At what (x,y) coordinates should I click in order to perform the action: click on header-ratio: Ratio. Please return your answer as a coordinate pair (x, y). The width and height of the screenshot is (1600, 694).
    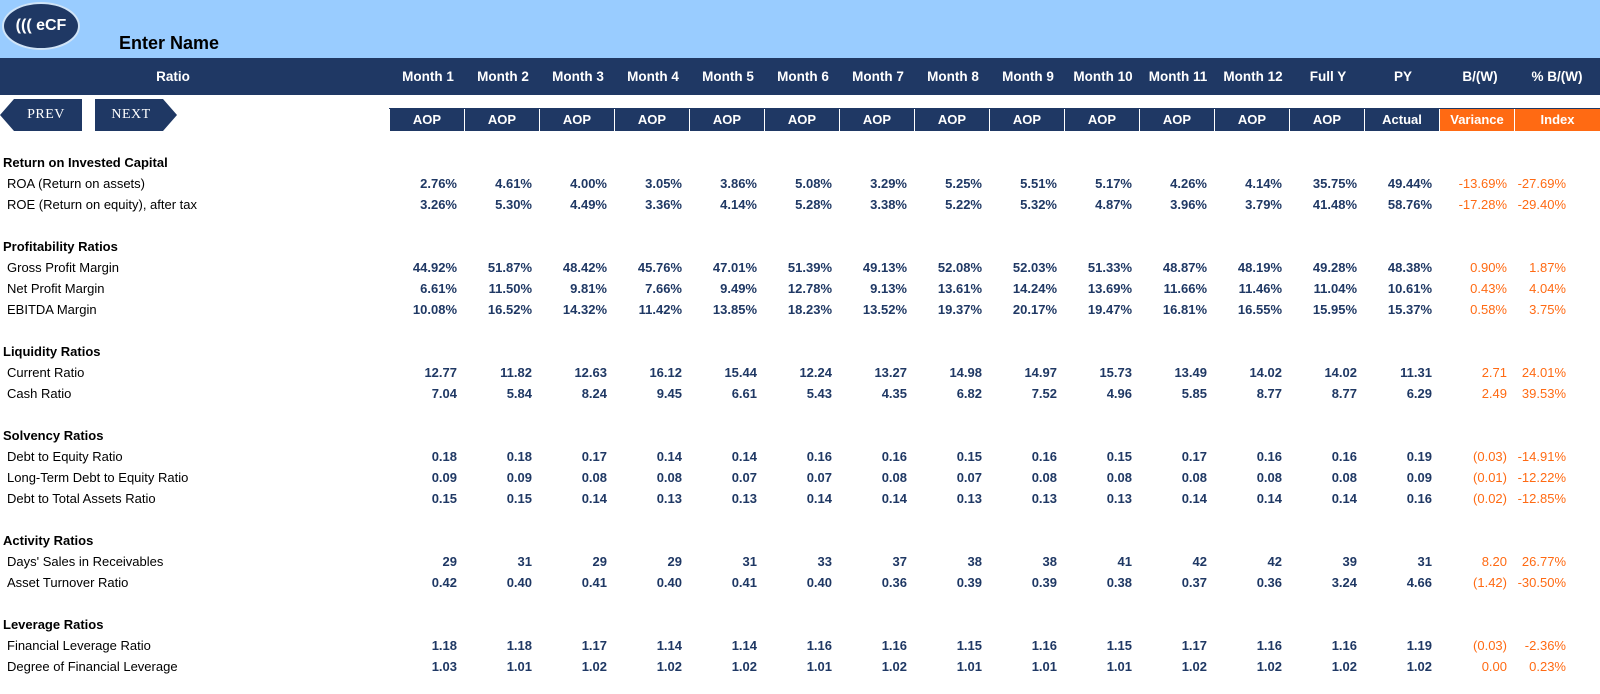
    Looking at the image, I should click on (173, 76).